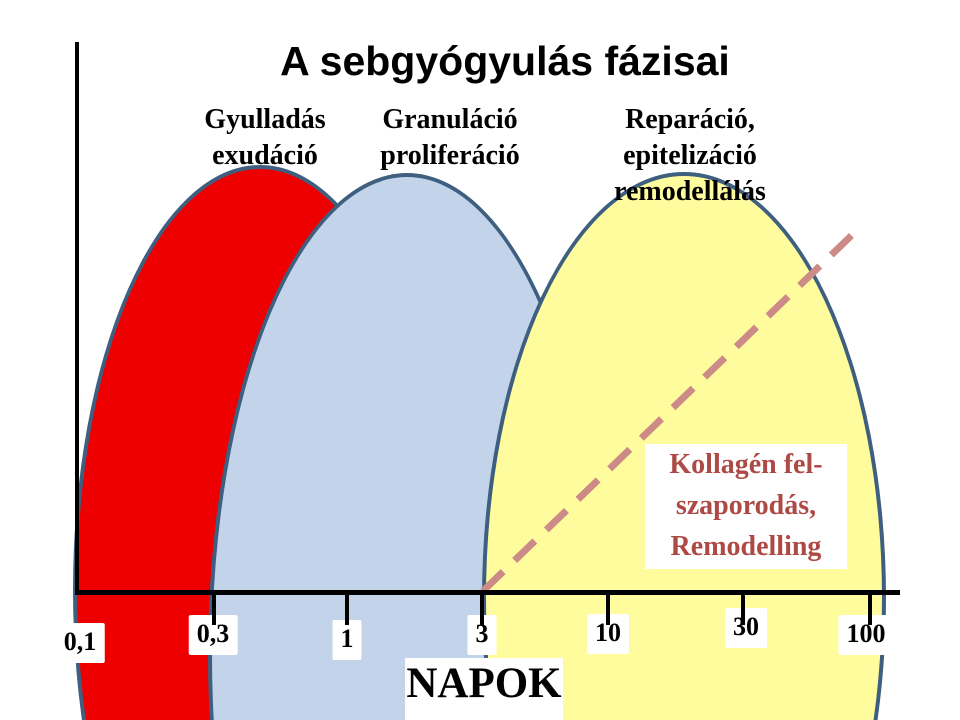  Describe the element at coordinates (80, 643) in the screenshot. I see `tick-label-0-1: 0,1` at that location.